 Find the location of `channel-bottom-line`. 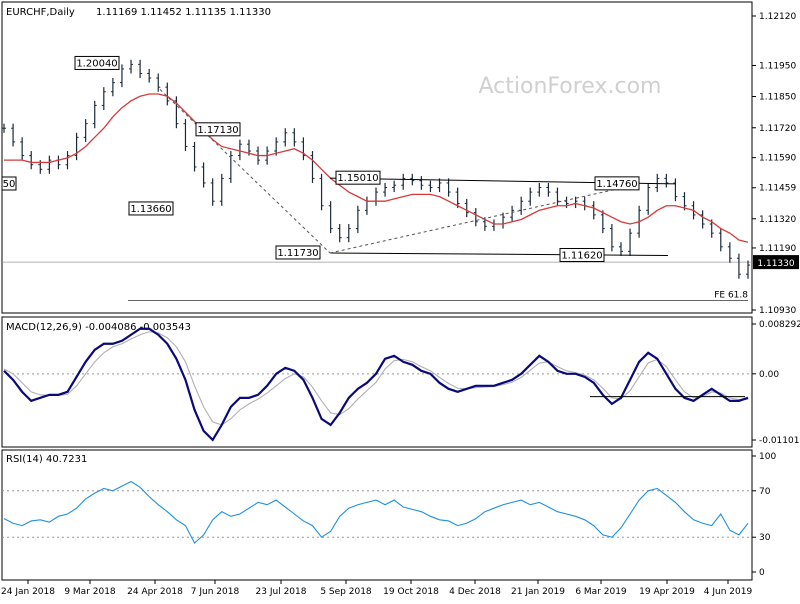

channel-bottom-line is located at coordinates (499, 254).